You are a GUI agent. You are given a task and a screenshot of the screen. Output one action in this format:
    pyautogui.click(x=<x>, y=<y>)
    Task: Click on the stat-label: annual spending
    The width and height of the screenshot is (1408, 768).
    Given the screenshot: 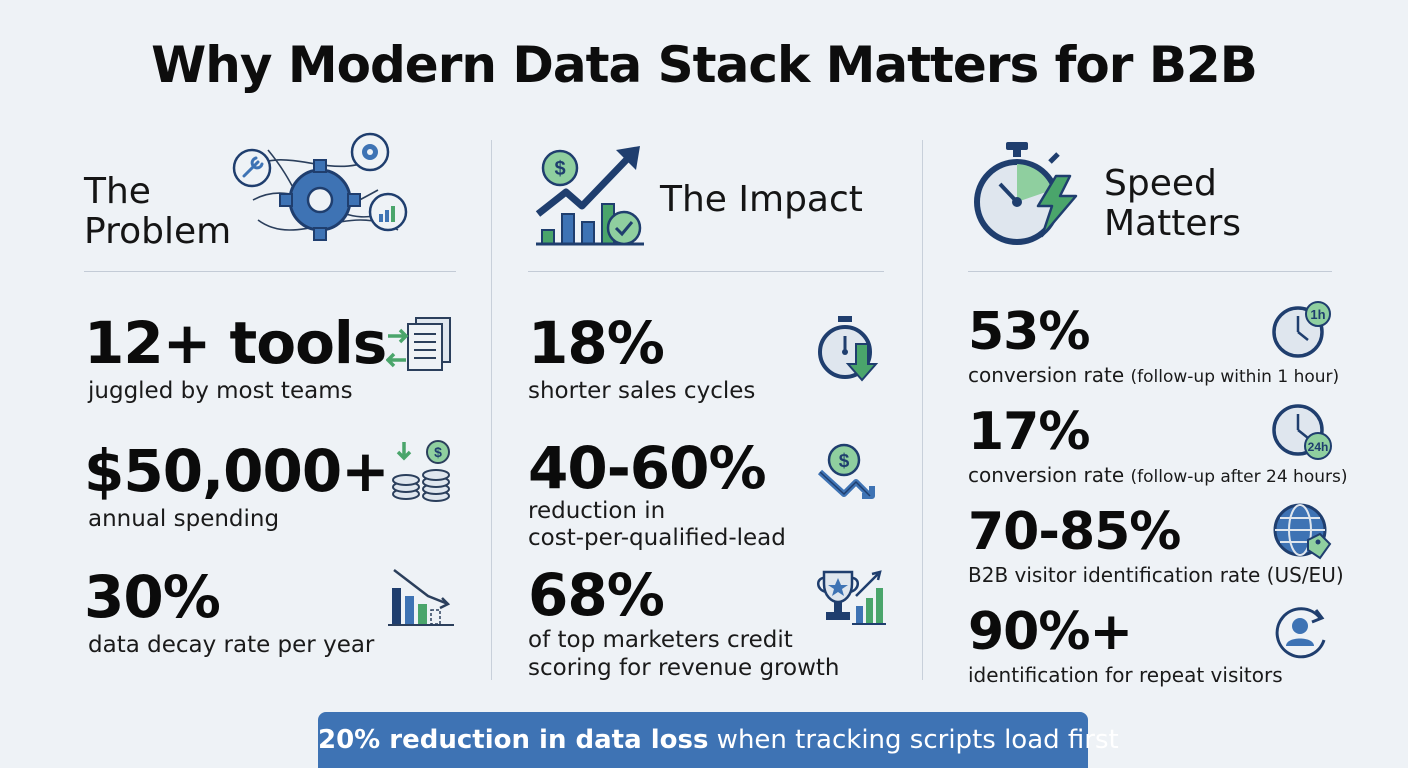 What is the action you would take?
    pyautogui.click(x=184, y=519)
    